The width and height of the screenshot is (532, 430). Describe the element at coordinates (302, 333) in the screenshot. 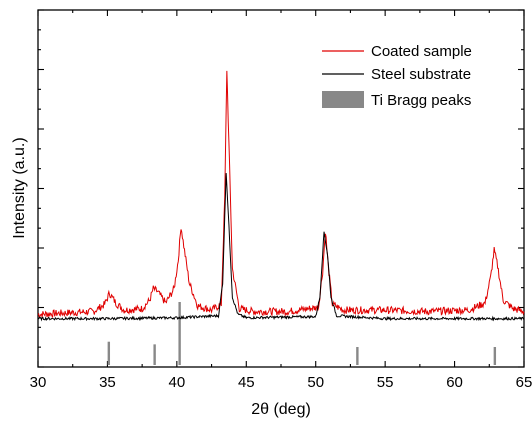

I see `bragg-peak-markers` at that location.